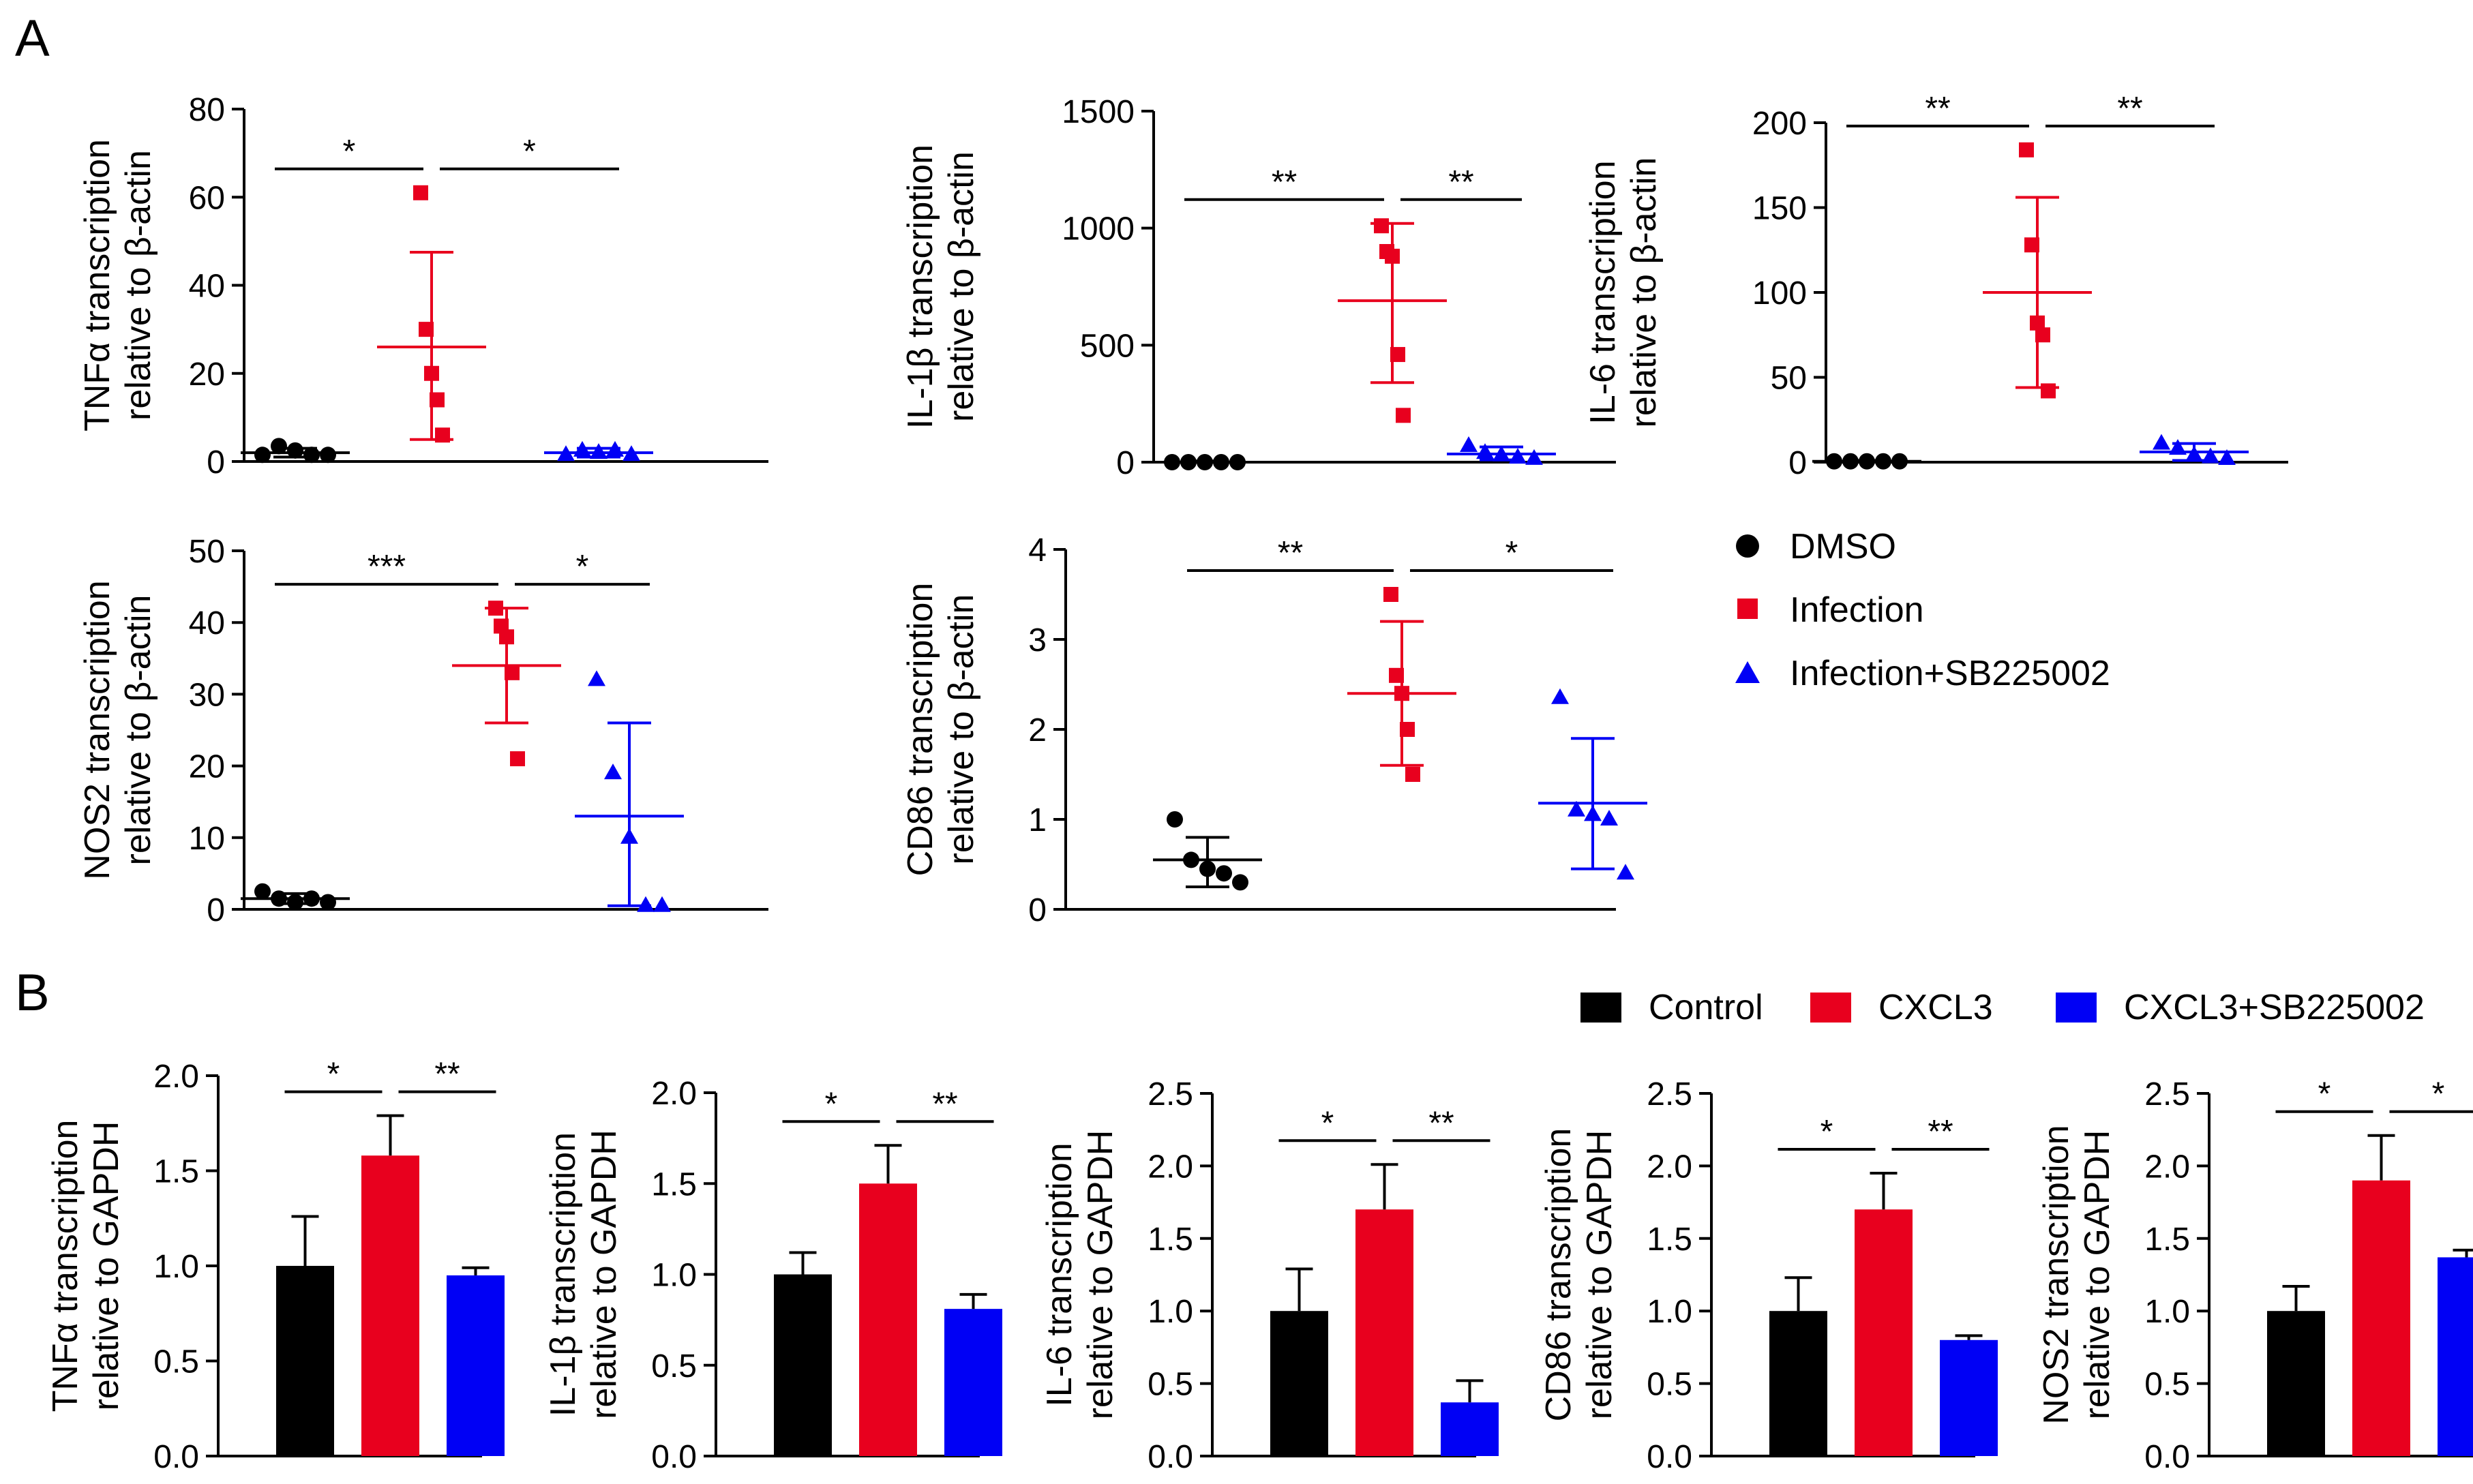  Describe the element at coordinates (563, 1274) in the screenshot. I see `y-axis-label: IL-1β transcription` at that location.